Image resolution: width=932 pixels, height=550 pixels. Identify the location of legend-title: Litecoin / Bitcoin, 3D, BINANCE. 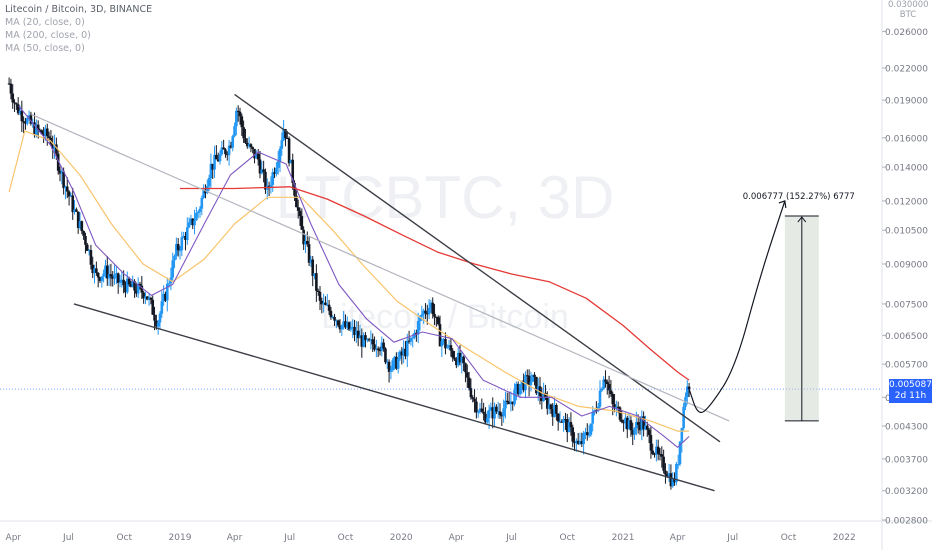
(79, 9).